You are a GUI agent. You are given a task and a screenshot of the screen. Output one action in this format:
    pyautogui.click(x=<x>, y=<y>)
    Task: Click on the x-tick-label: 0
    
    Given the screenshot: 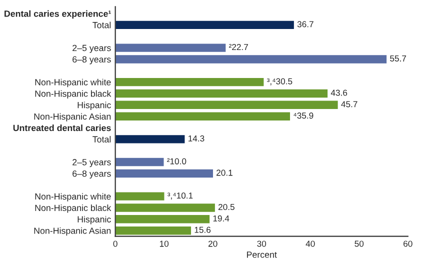 What is the action you would take?
    pyautogui.click(x=115, y=243)
    